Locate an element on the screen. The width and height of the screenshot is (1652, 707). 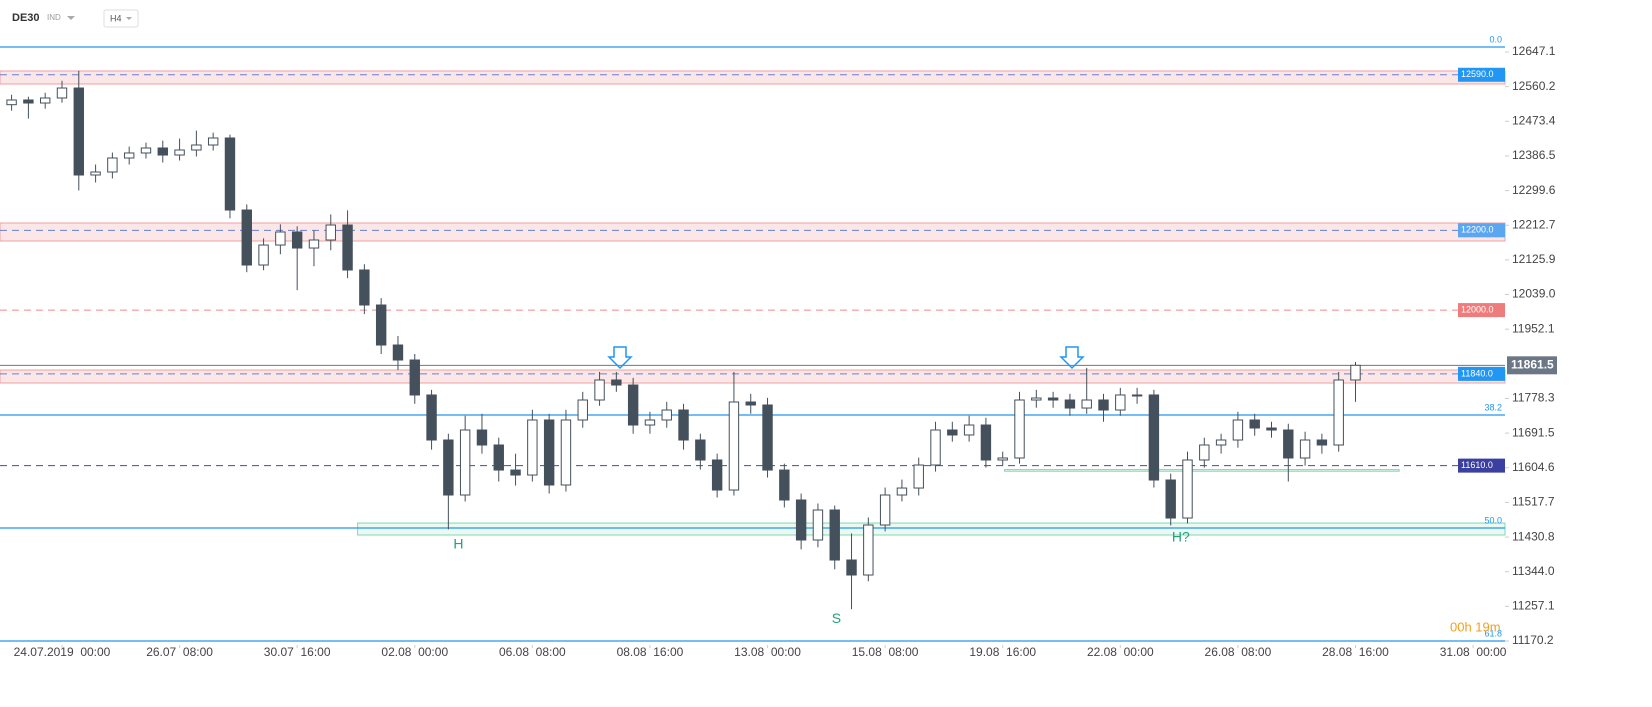
x-tick-label: 30.07 16:00 is located at coordinates (297, 652).